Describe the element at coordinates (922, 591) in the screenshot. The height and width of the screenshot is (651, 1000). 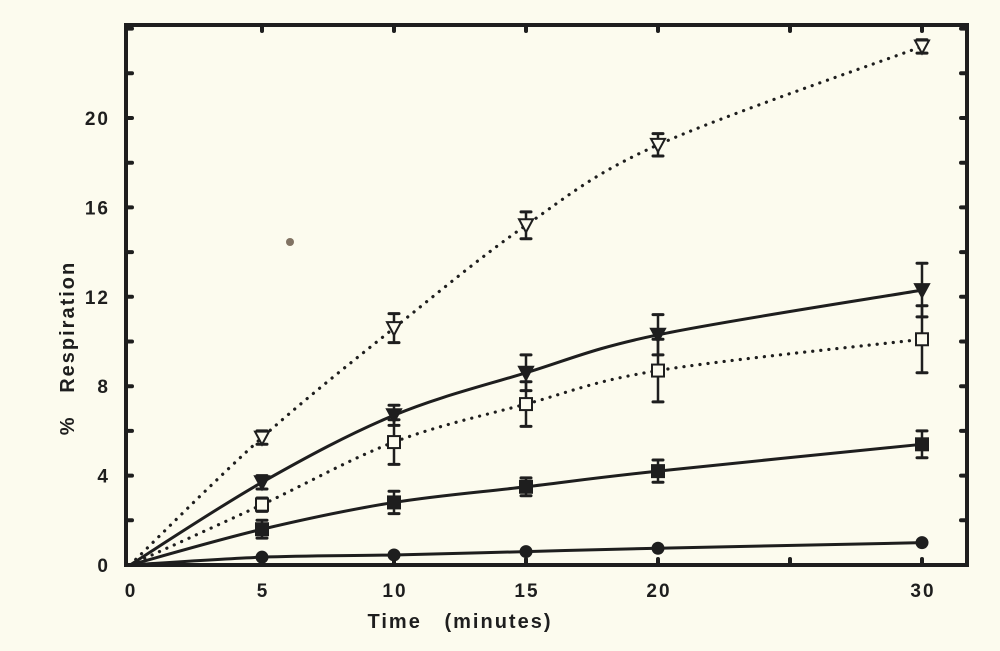
I see `x-tick-label: 30` at that location.